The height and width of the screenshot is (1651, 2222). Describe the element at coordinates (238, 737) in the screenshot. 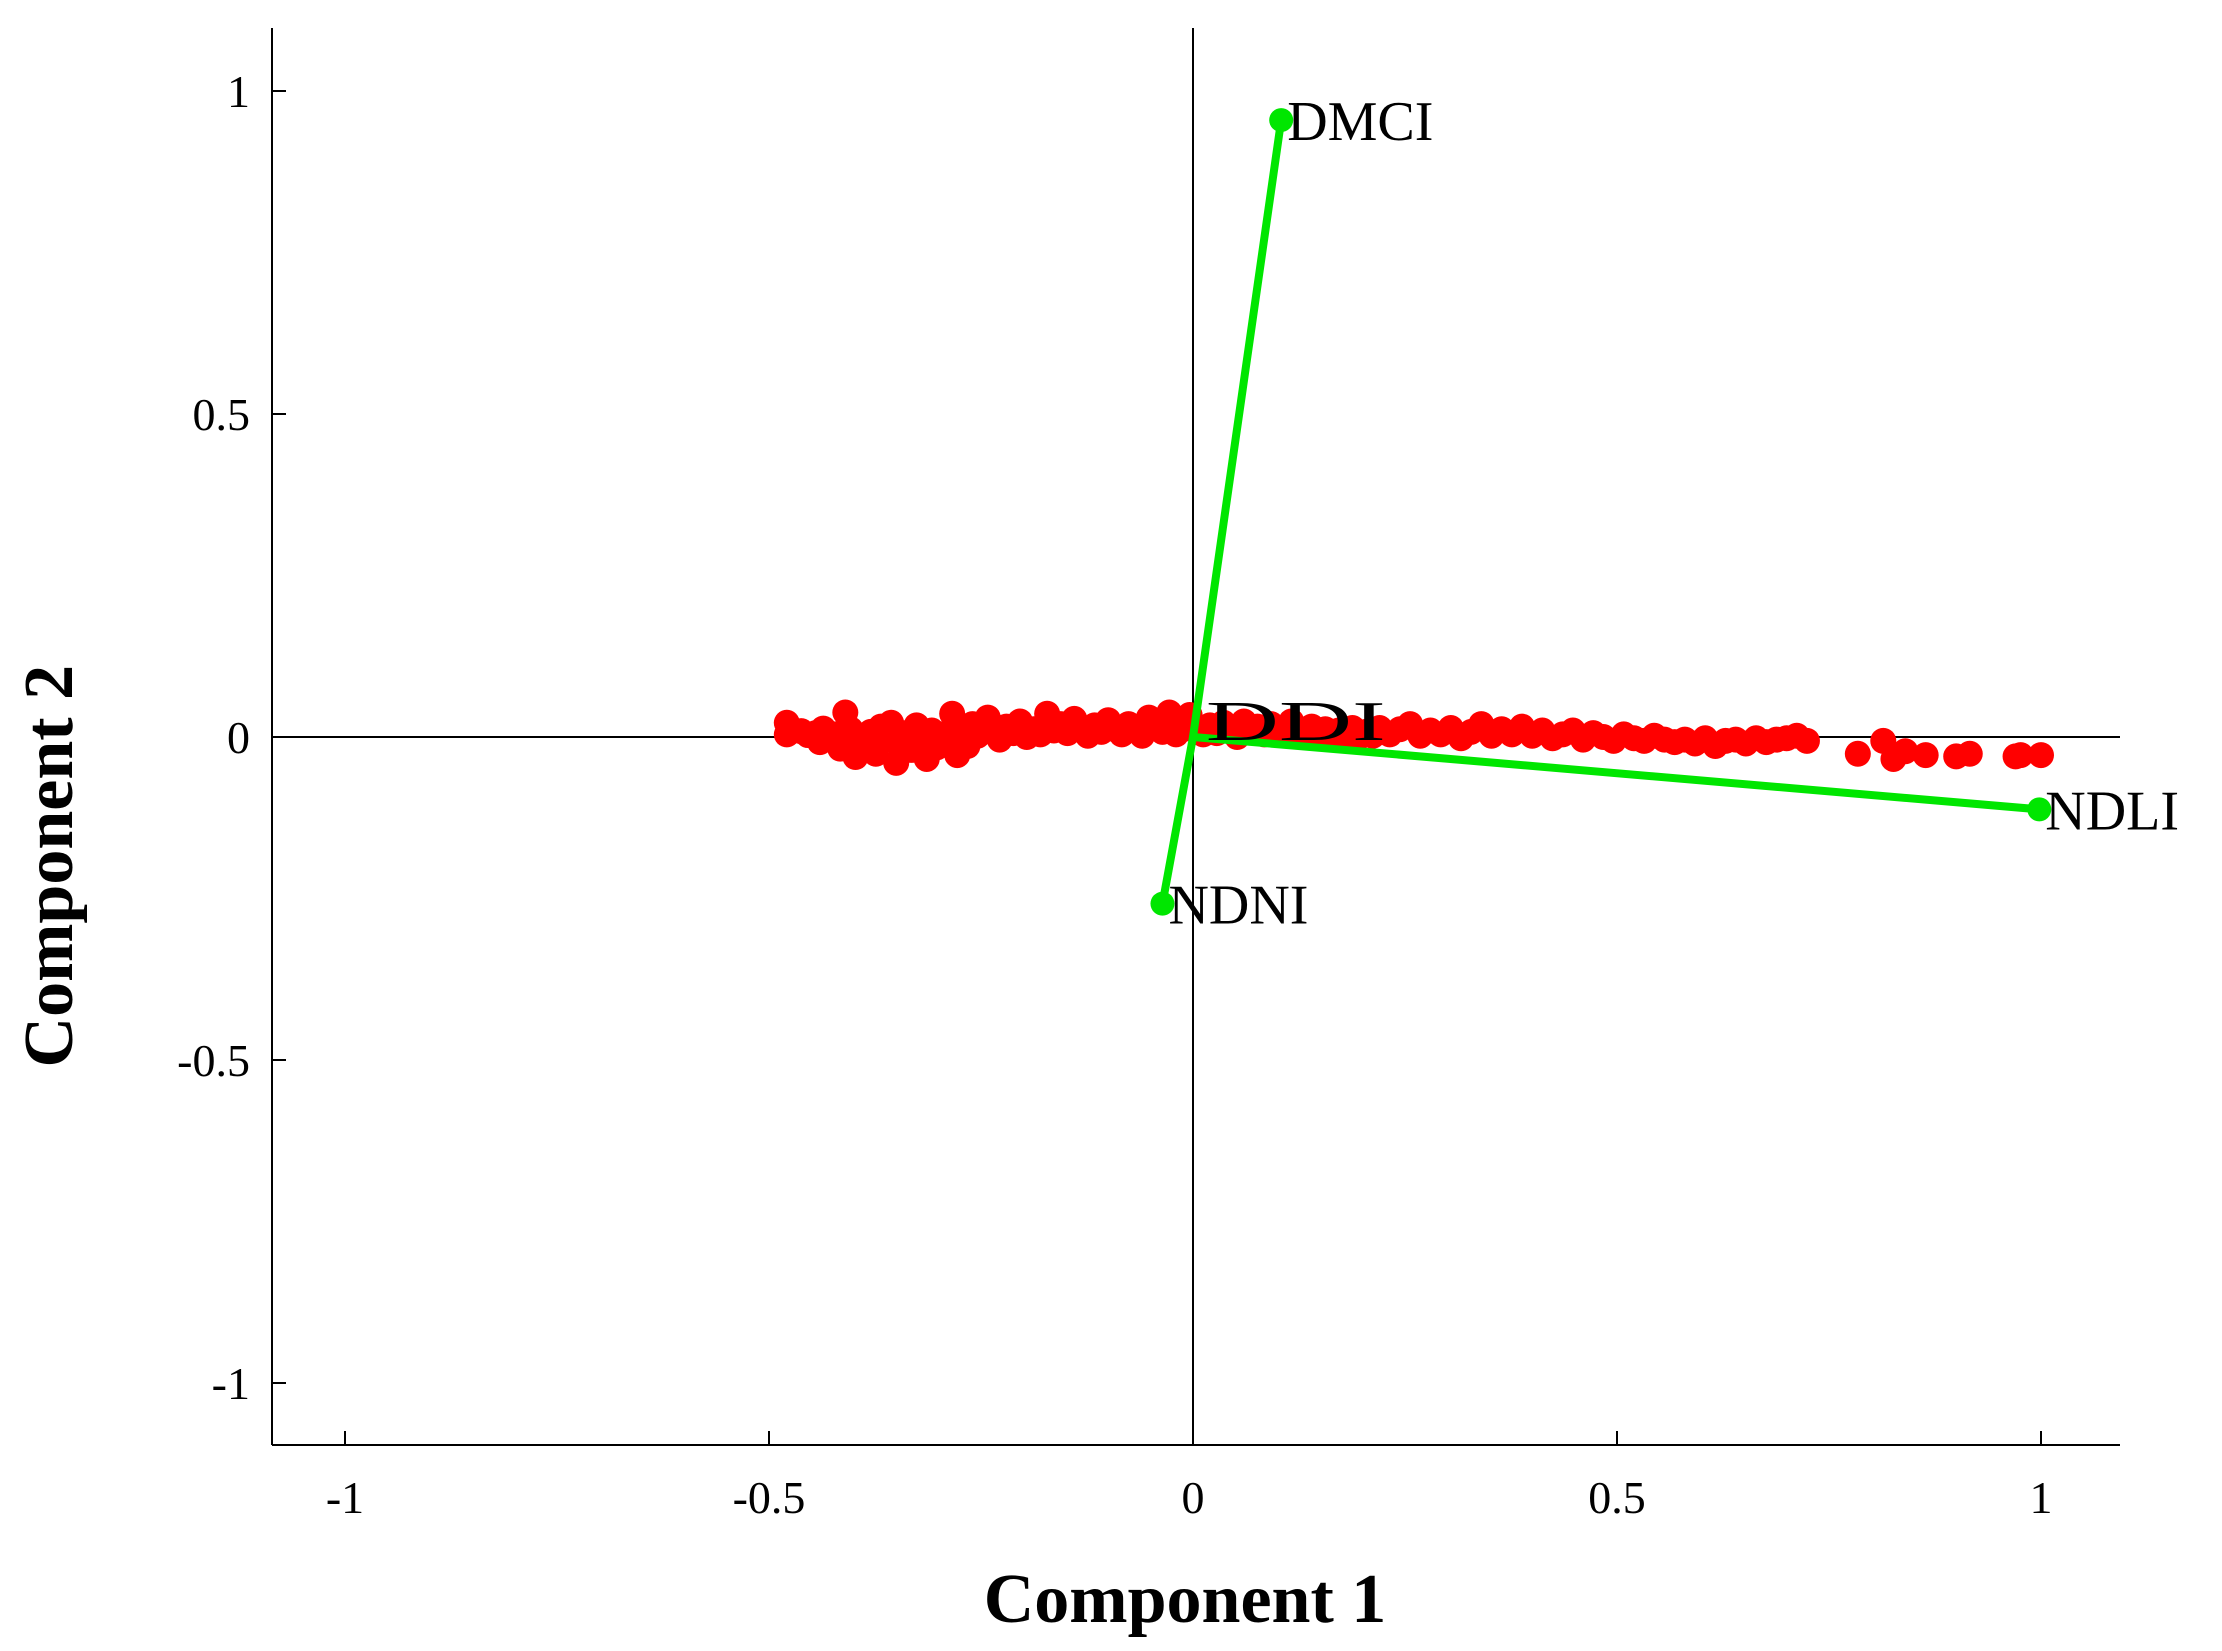

I see `y-tick-label: 0` at that location.